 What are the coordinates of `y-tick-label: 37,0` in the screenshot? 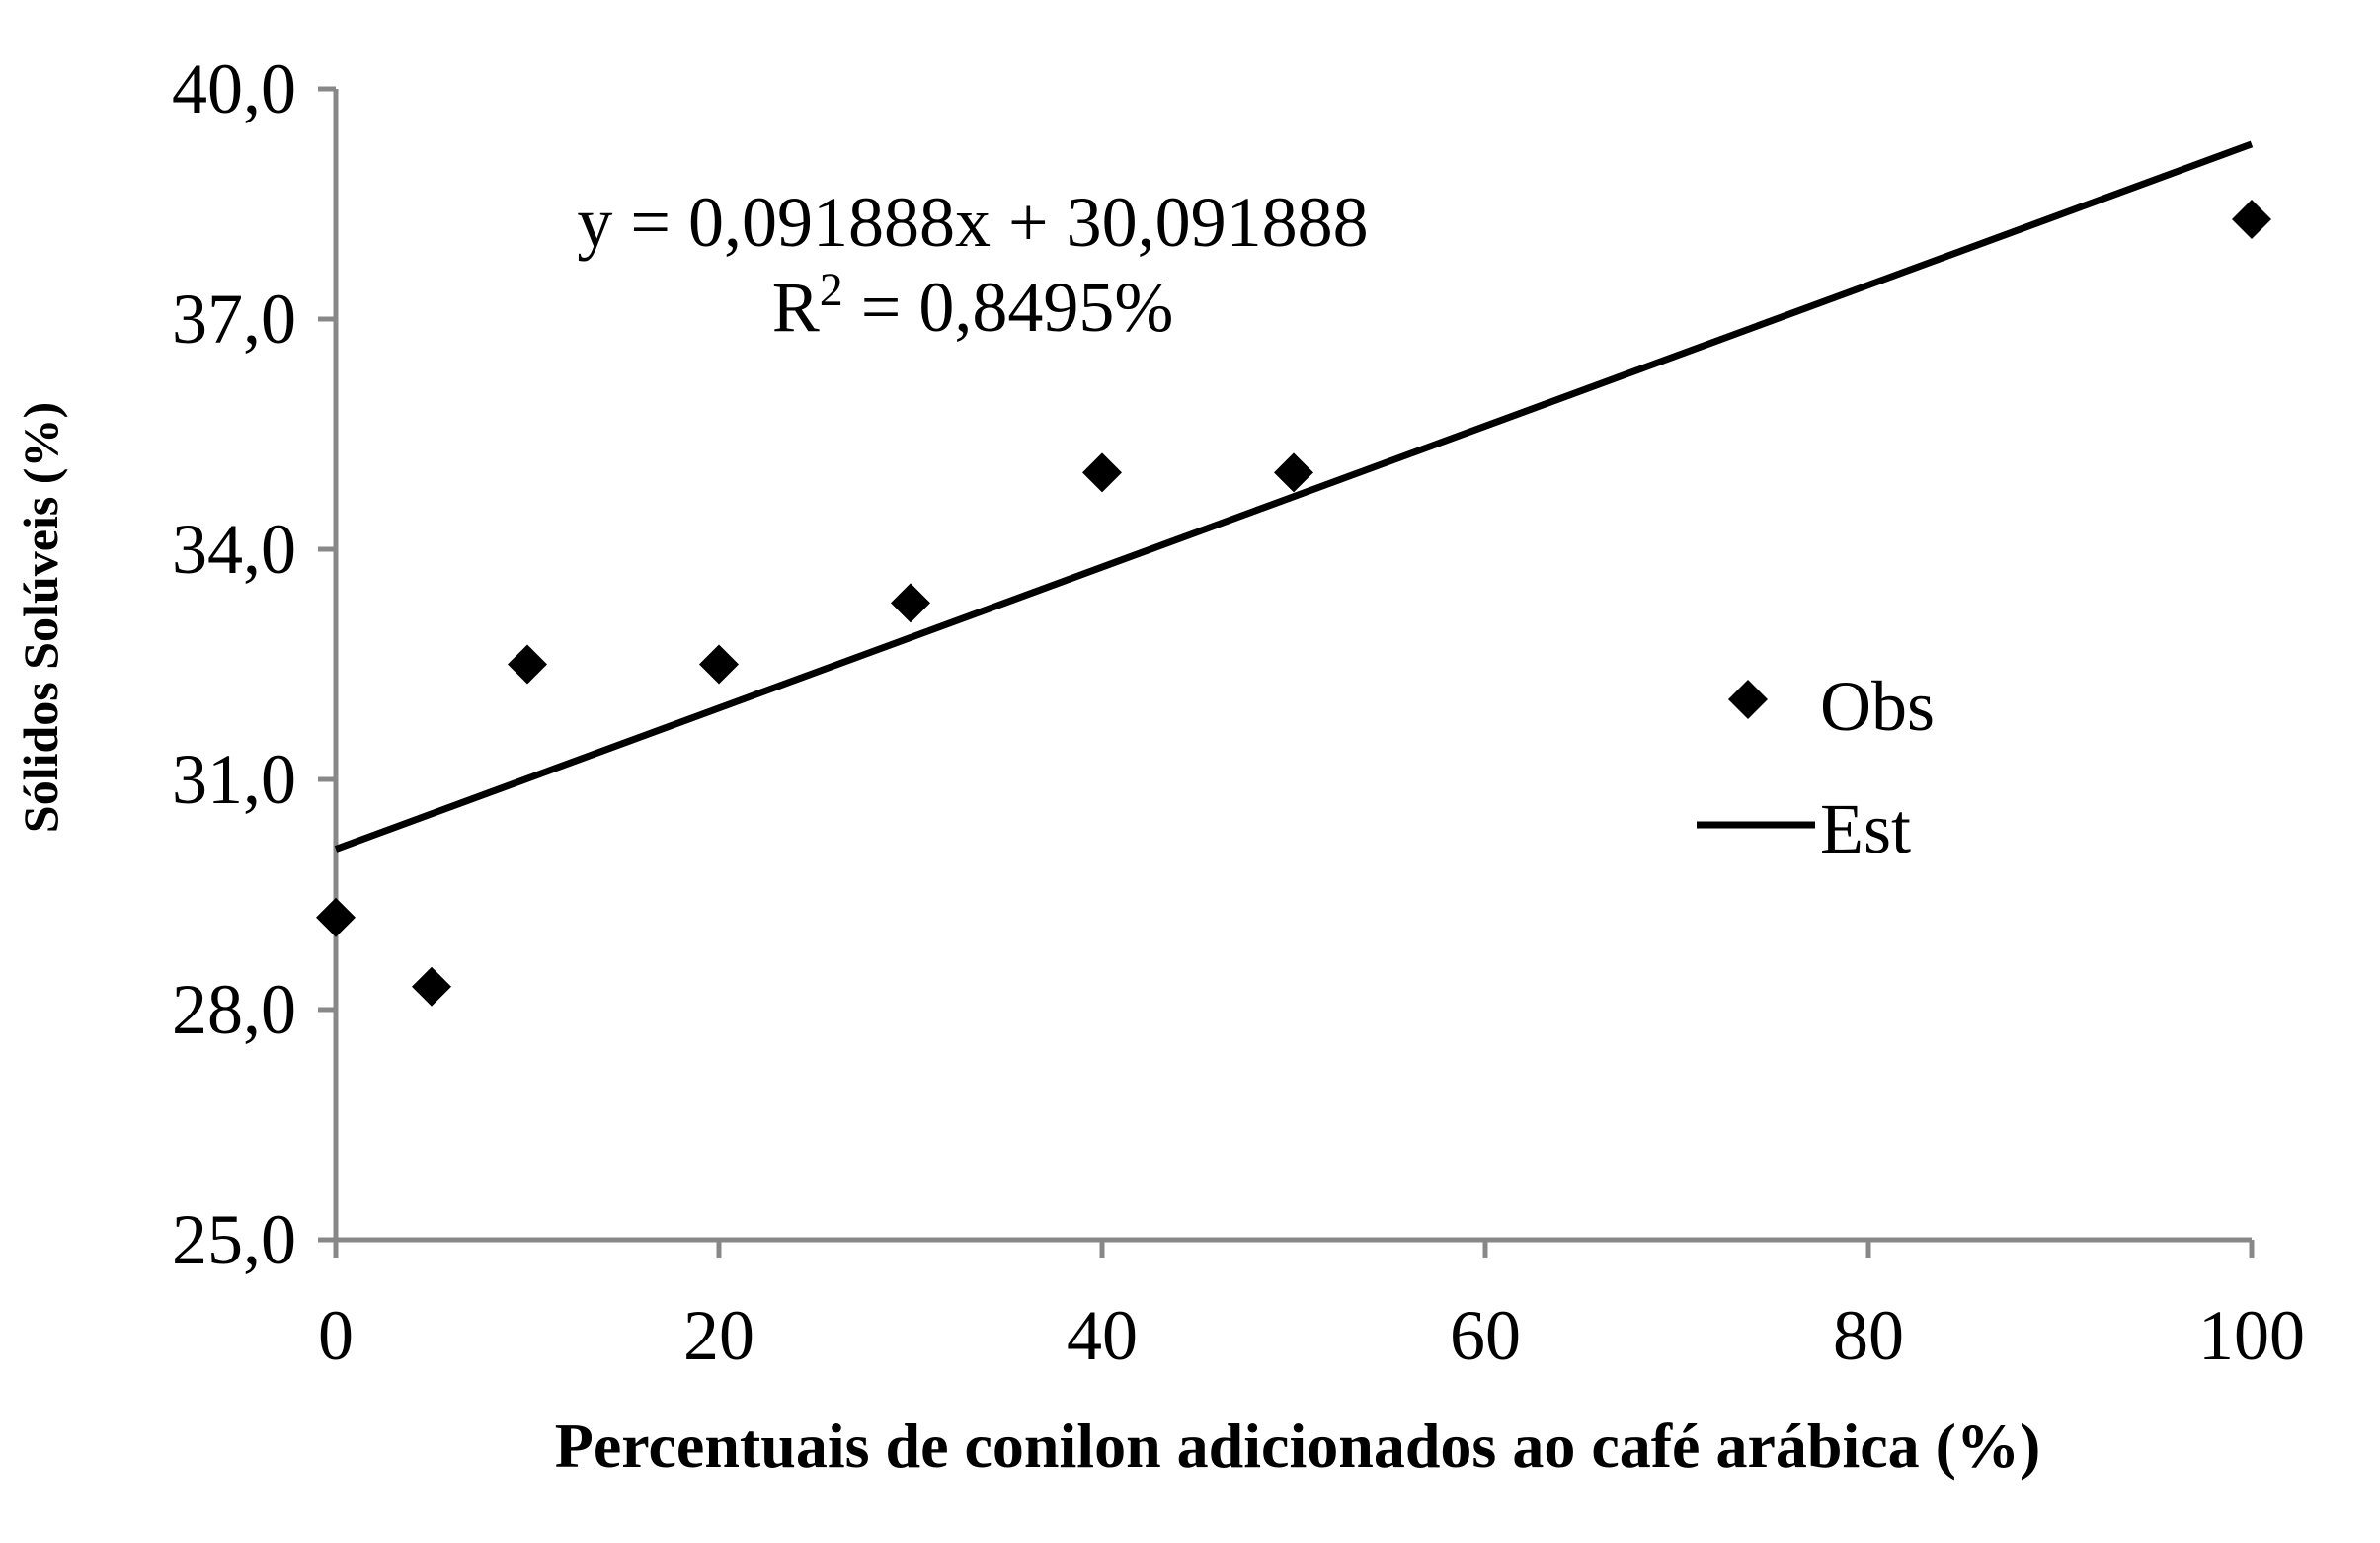 It's located at (234, 319).